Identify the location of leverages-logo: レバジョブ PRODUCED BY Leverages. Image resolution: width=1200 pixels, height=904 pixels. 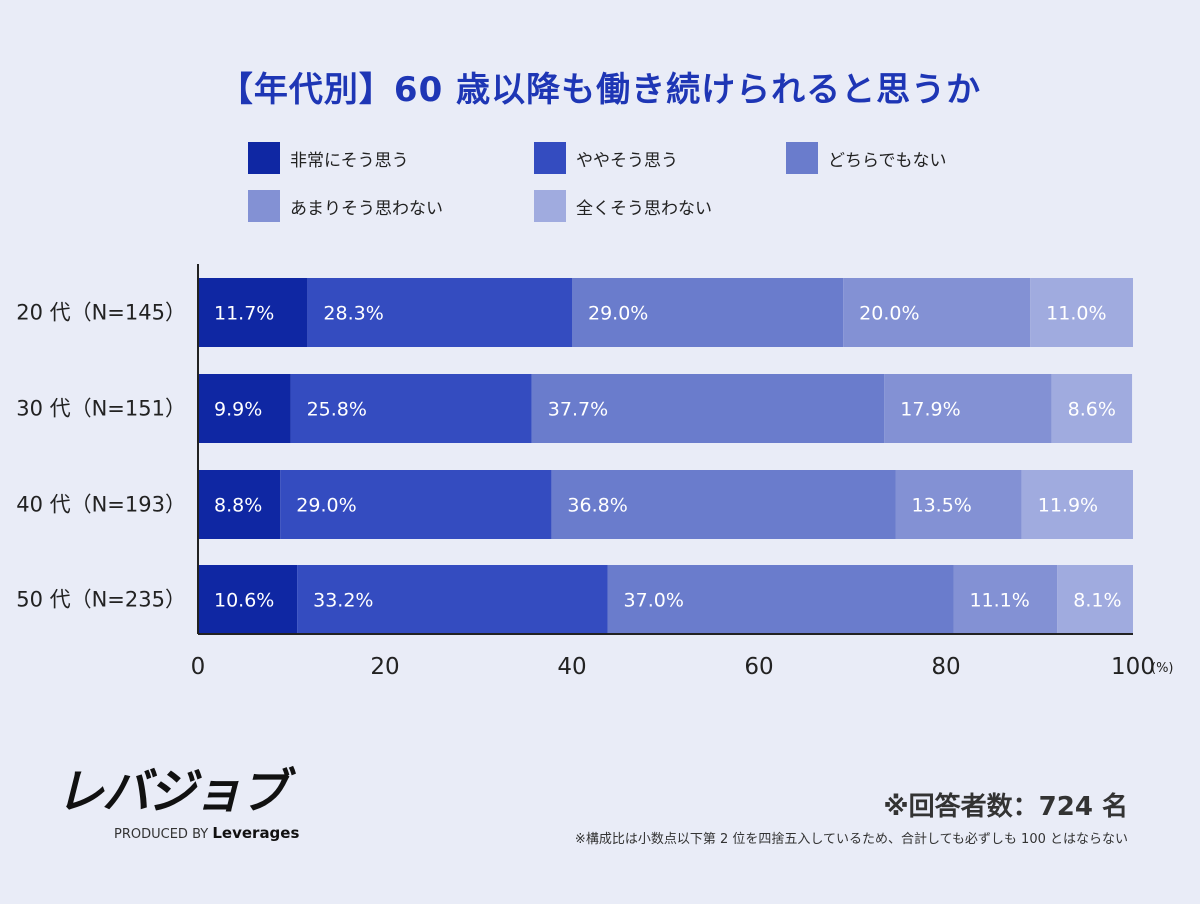
(186, 803).